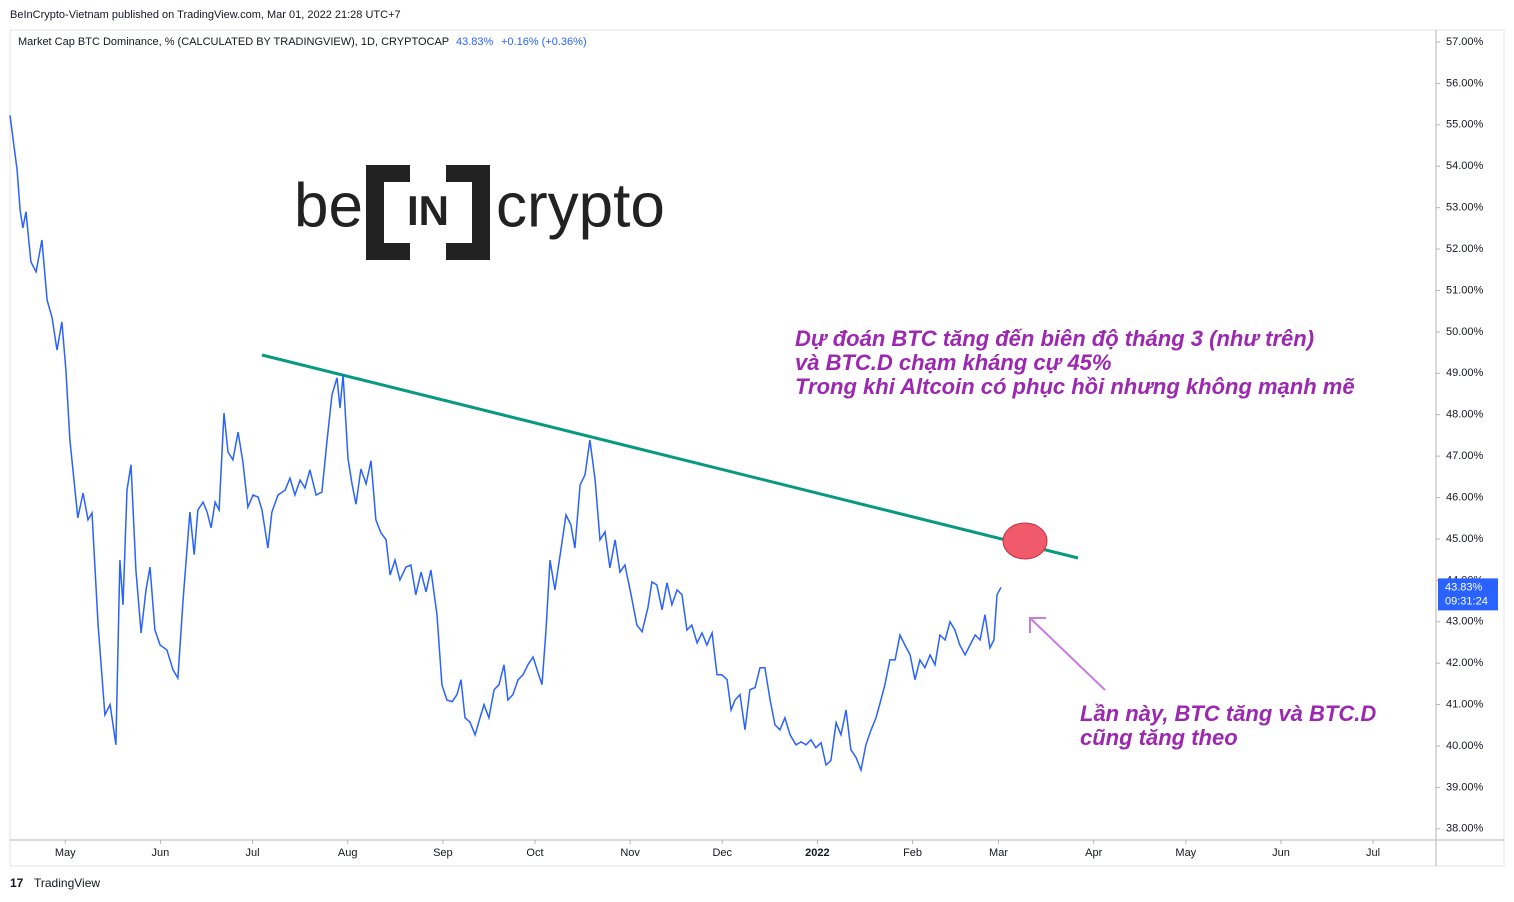 The height and width of the screenshot is (902, 1514). I want to click on y-tick-label: 42.00%, so click(1465, 663).